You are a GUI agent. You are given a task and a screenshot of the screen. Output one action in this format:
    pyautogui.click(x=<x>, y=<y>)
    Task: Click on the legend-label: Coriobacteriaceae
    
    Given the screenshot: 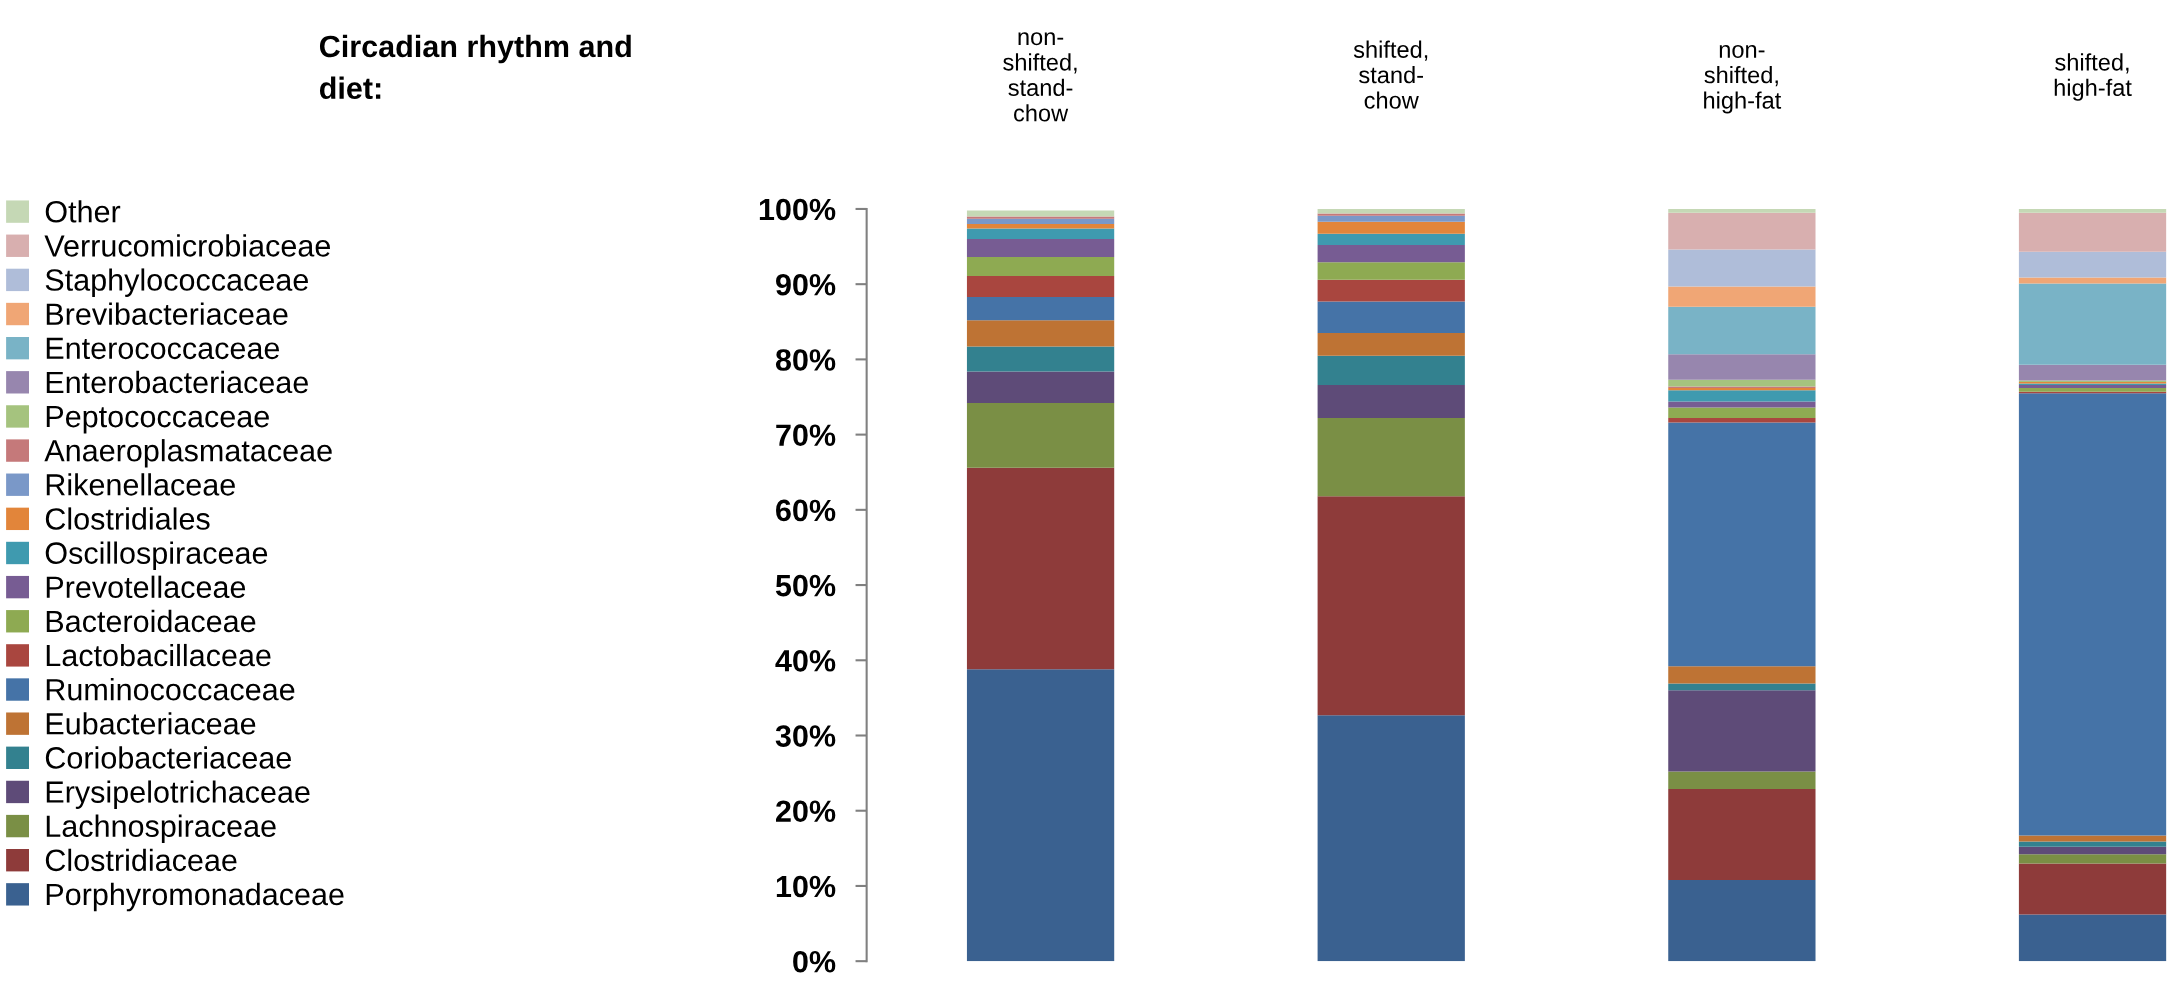 What is the action you would take?
    pyautogui.click(x=168, y=757)
    